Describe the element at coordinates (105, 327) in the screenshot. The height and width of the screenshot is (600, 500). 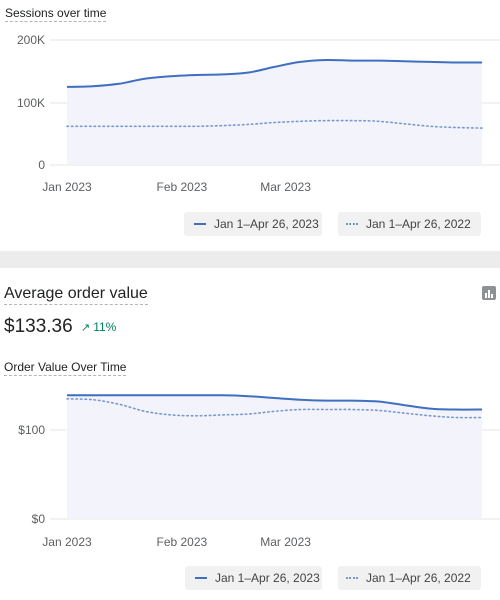
I see `aov-change-value: 11%` at that location.